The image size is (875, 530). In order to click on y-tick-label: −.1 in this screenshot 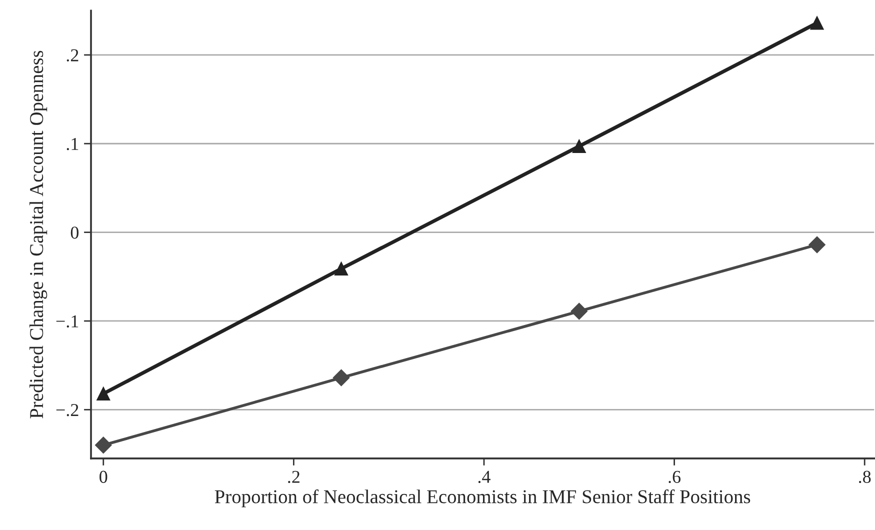, I will do `click(67, 321)`.